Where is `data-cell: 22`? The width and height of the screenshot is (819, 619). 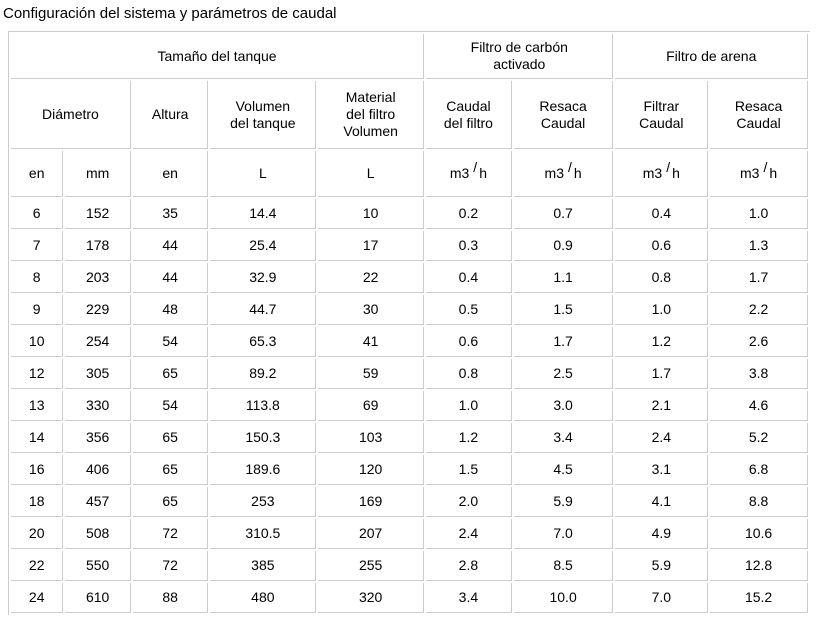
data-cell: 22 is located at coordinates (371, 278).